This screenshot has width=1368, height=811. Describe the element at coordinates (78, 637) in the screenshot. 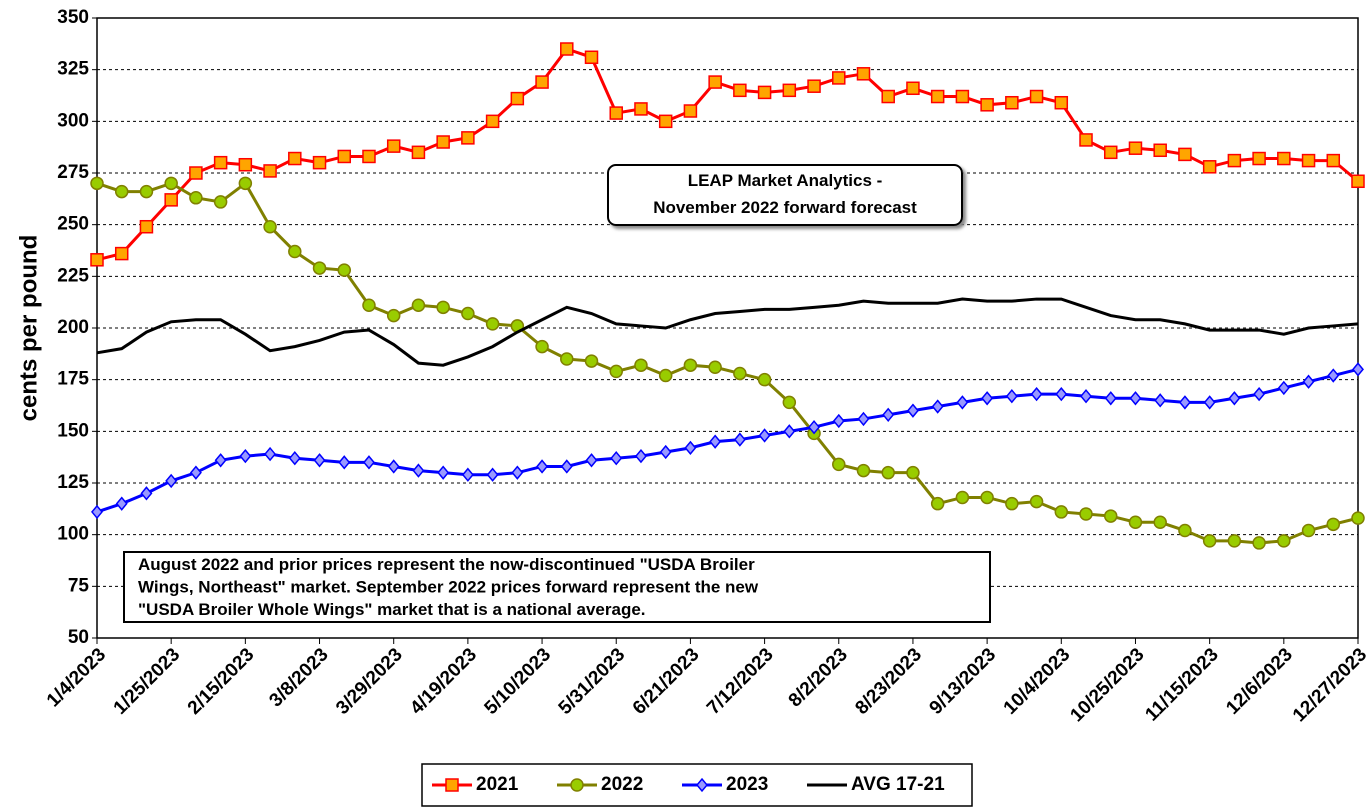

I see `y-tick-label: 50` at that location.